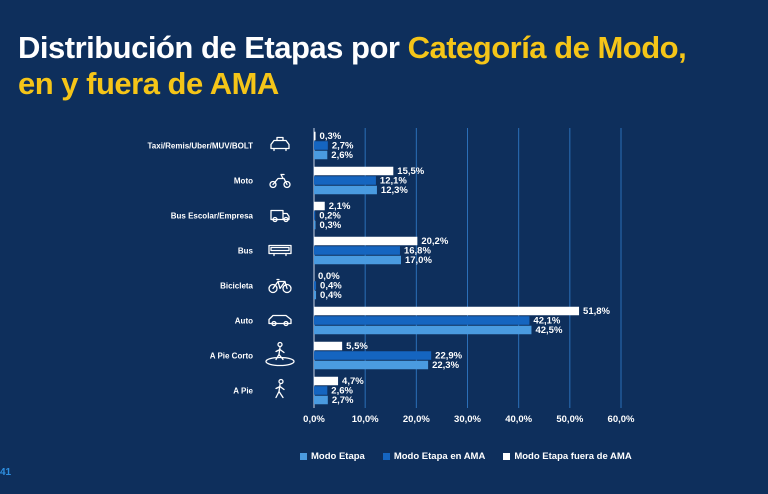  Describe the element at coordinates (201, 146) in the screenshot. I see `category-label: Taxi/Remis/Uber/MUV/BOLT` at that location.